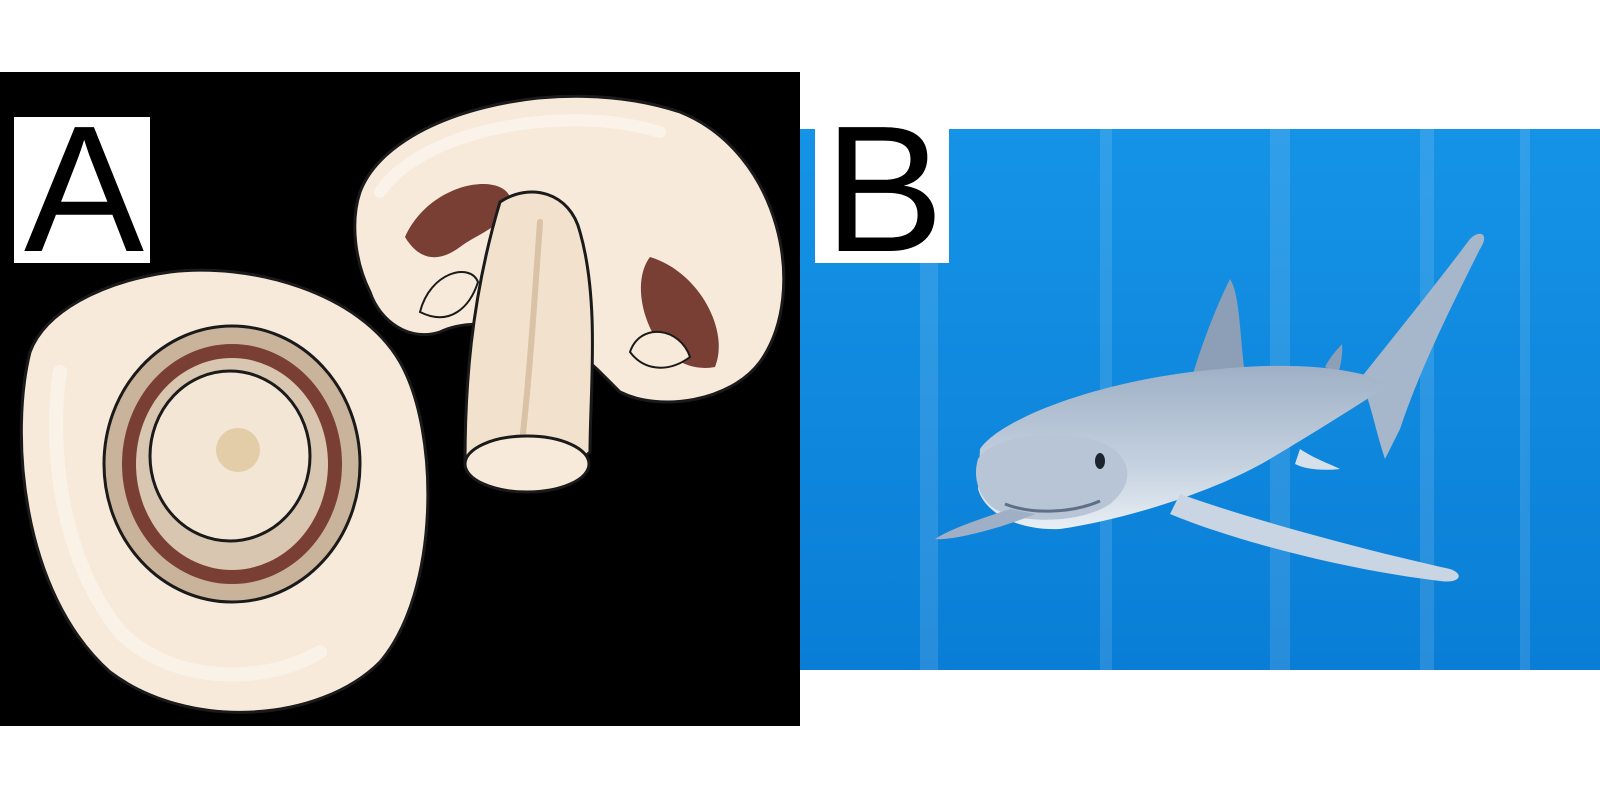 The width and height of the screenshot is (1600, 800). Describe the element at coordinates (985, 524) in the screenshot. I see `shark-pectoral-fin-left` at that location.